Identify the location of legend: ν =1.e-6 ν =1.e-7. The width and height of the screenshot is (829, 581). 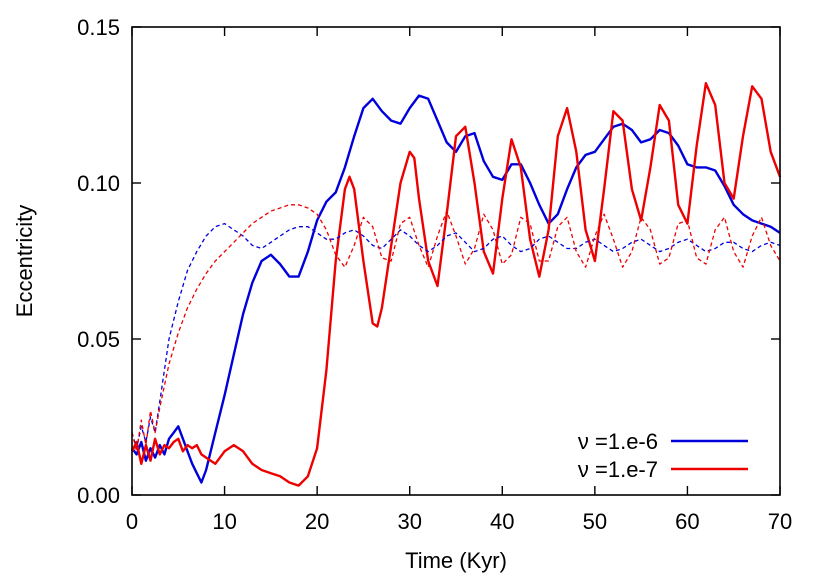
(663, 455).